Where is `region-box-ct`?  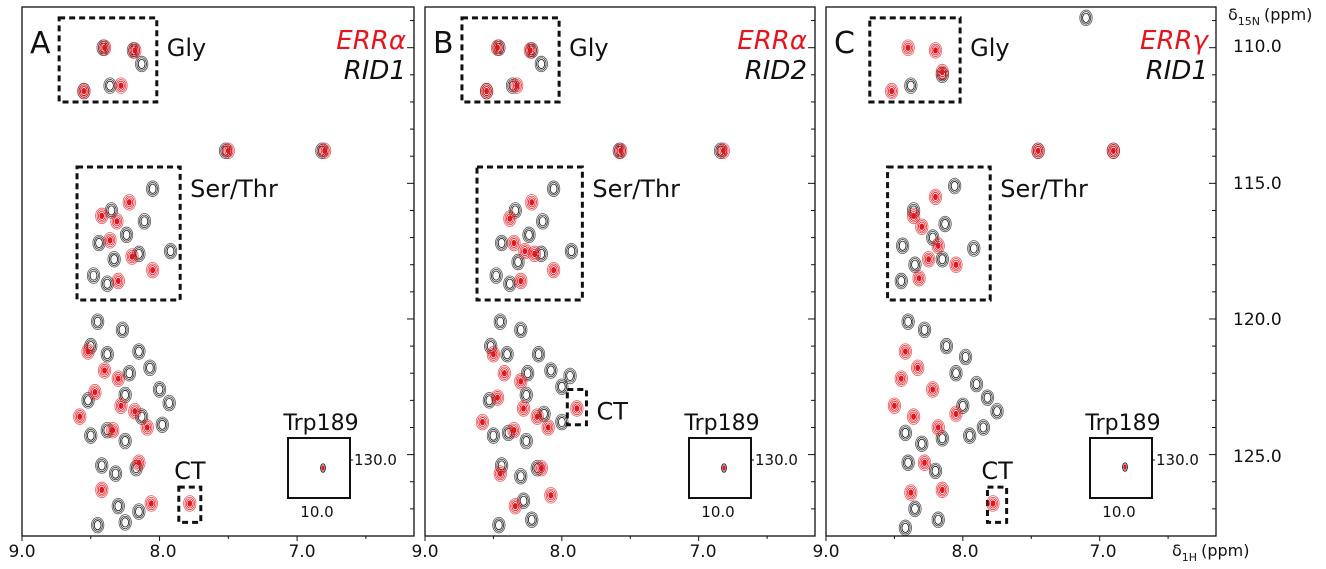 region-box-ct is located at coordinates (997, 504).